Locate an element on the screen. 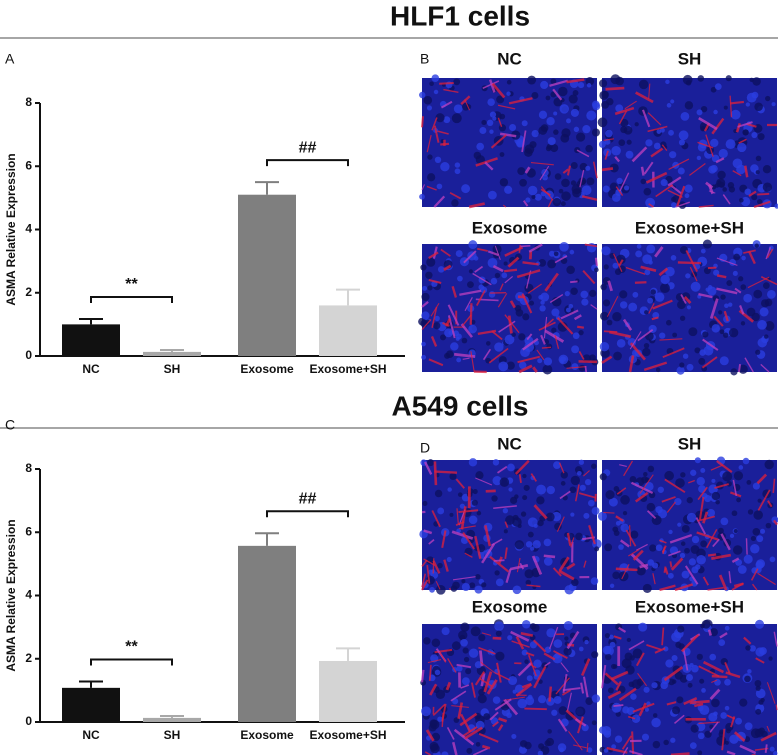  image-label: Exosome+SH is located at coordinates (689, 227).